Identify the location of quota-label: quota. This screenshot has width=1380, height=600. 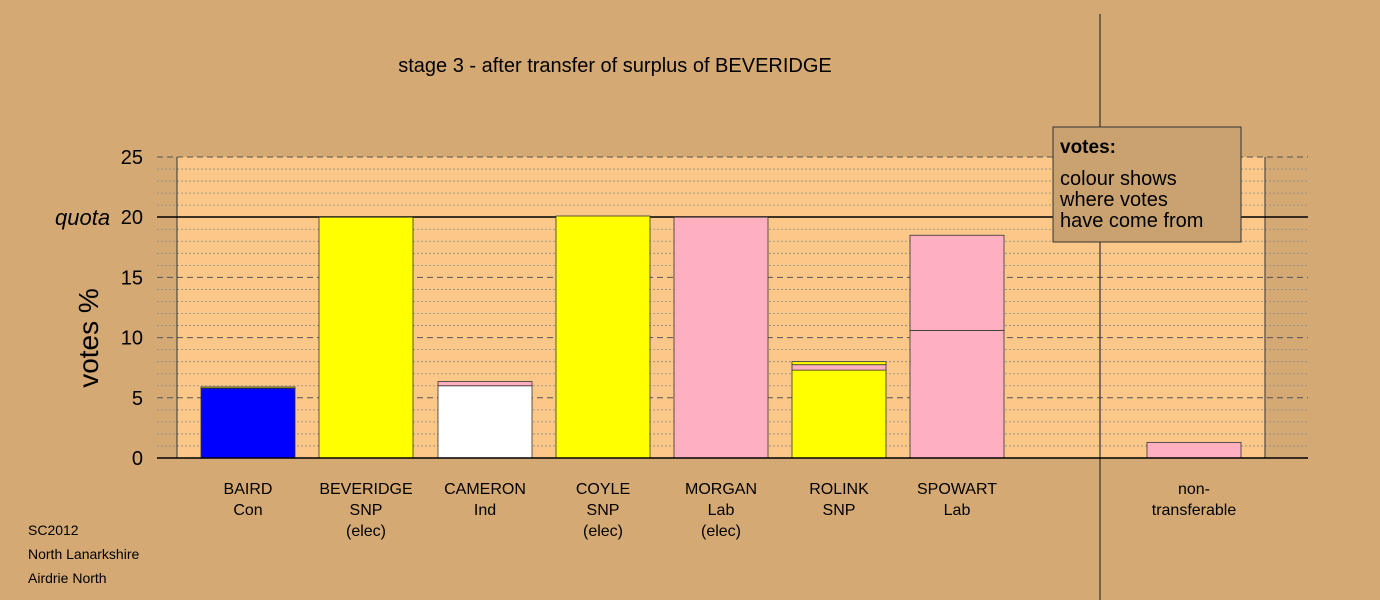
(82, 217).